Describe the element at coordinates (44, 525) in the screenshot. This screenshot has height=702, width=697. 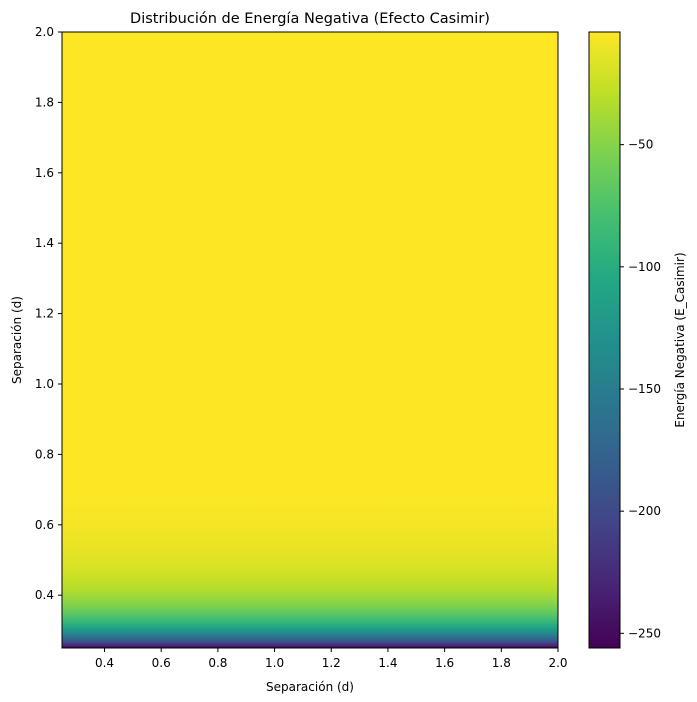
I see `y-tick-label: 0.6` at that location.